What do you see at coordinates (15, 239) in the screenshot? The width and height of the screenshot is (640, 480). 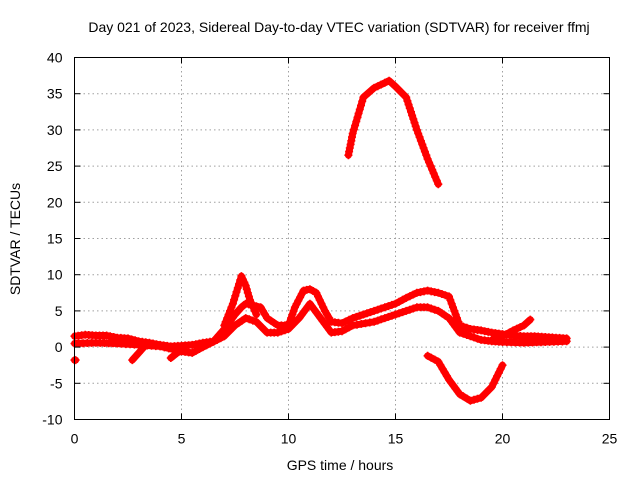 I see `y-axis-label: SDTVAR / TECUs` at bounding box center [15, 239].